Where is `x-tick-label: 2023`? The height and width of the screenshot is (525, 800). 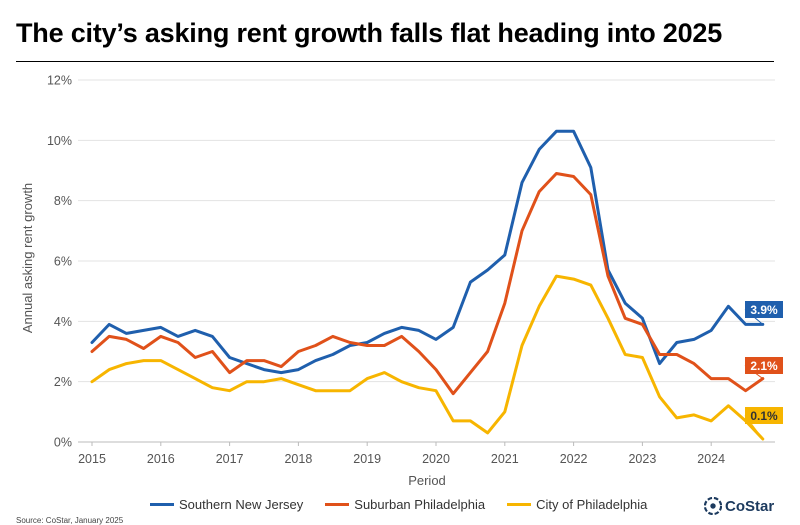
x-tick-label: 2023 is located at coordinates (642, 459).